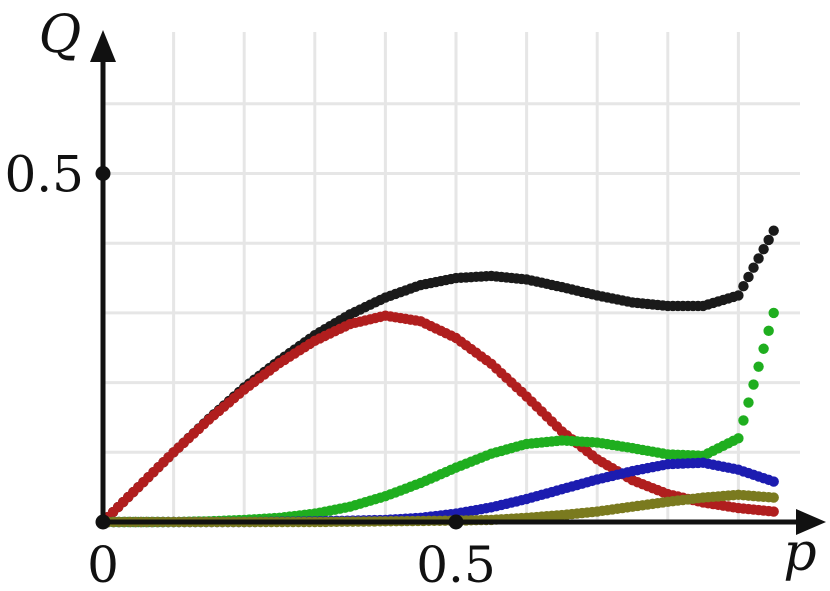  What do you see at coordinates (773, 511) in the screenshot?
I see `series-2-point` at bounding box center [773, 511].